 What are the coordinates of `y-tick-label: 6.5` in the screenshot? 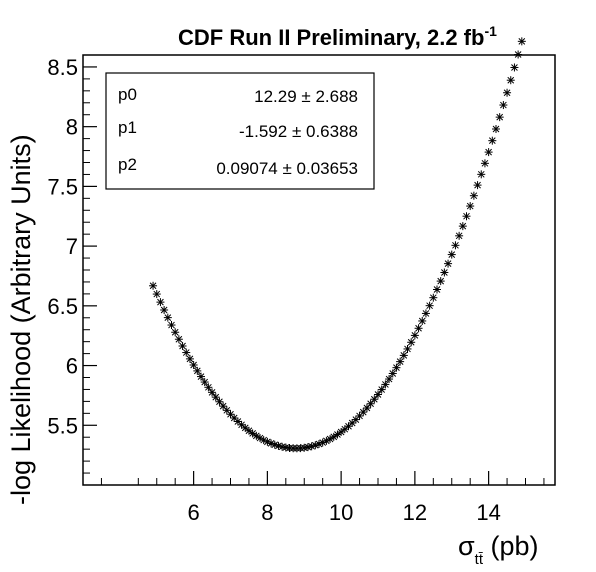 It's located at (62, 306).